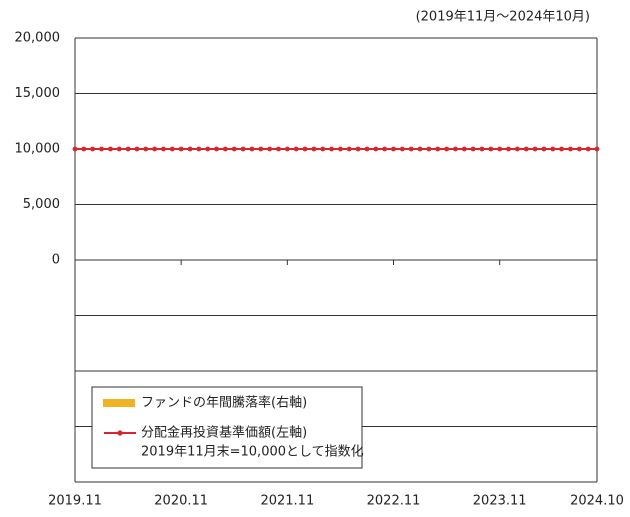 The height and width of the screenshot is (517, 630). What do you see at coordinates (181, 501) in the screenshot?
I see `x-tick-label: 2020.11` at bounding box center [181, 501].